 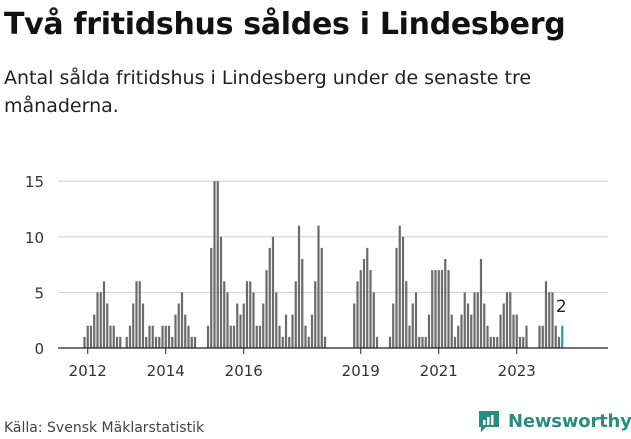 What do you see at coordinates (34, 238) in the screenshot?
I see `y-tick-label: 10` at bounding box center [34, 238].